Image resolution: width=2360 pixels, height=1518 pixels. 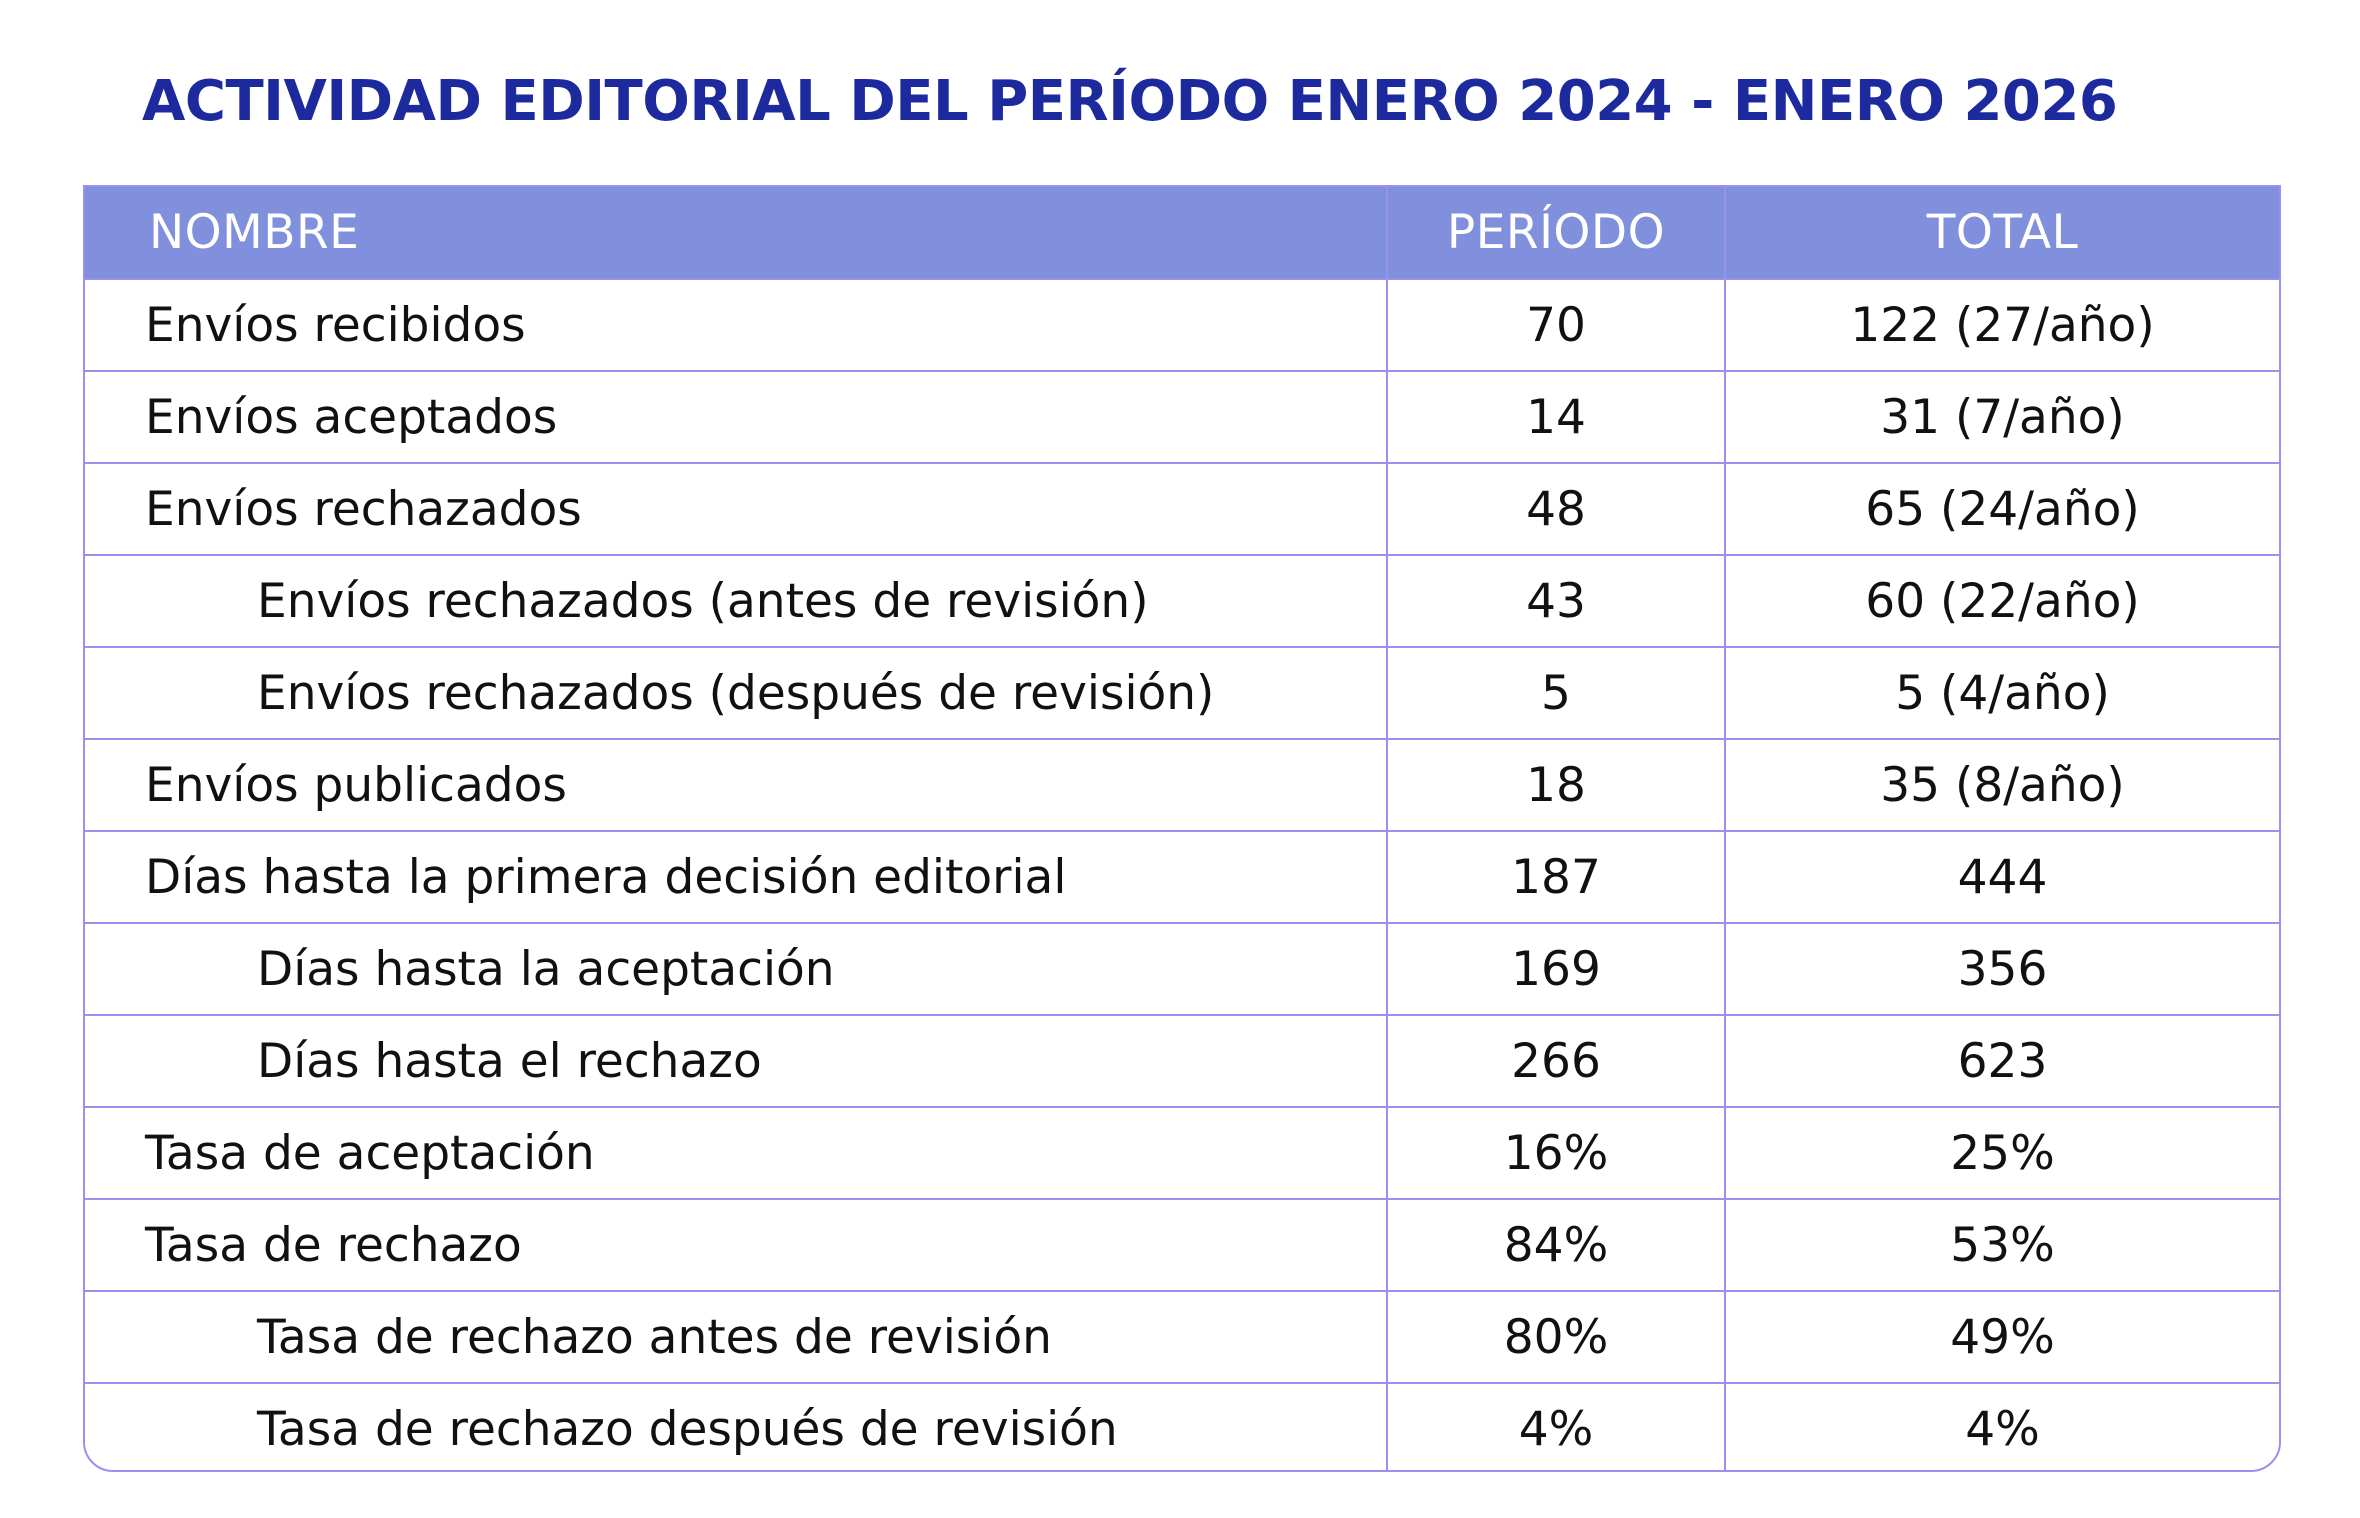 I want to click on table-row: Tasa de aceptación 16% 25%, so click(x=1182, y=1153).